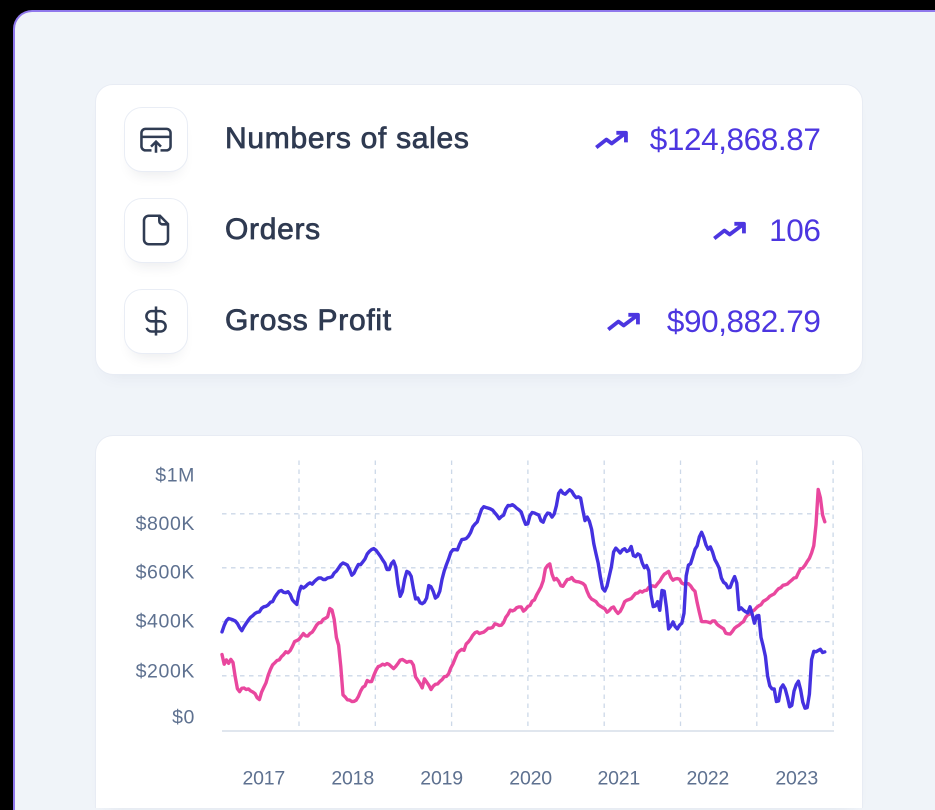 Image resolution: width=935 pixels, height=810 pixels. I want to click on svg-text: $0, so click(183, 718).